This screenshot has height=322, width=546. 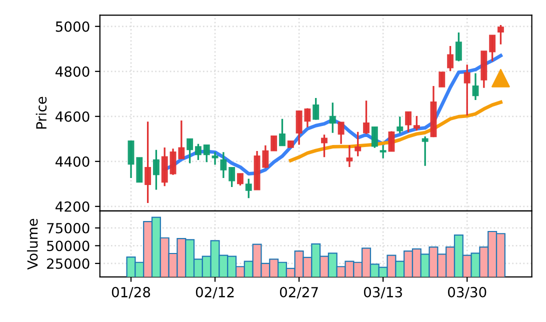 I want to click on y-tick-label: 50000, so click(x=68, y=246).